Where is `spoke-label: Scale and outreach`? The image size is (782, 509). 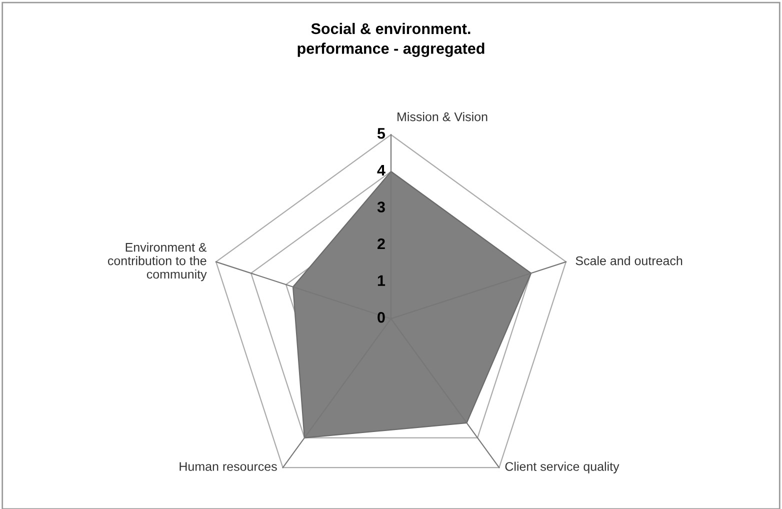
spoke-label: Scale and outreach is located at coordinates (629, 261).